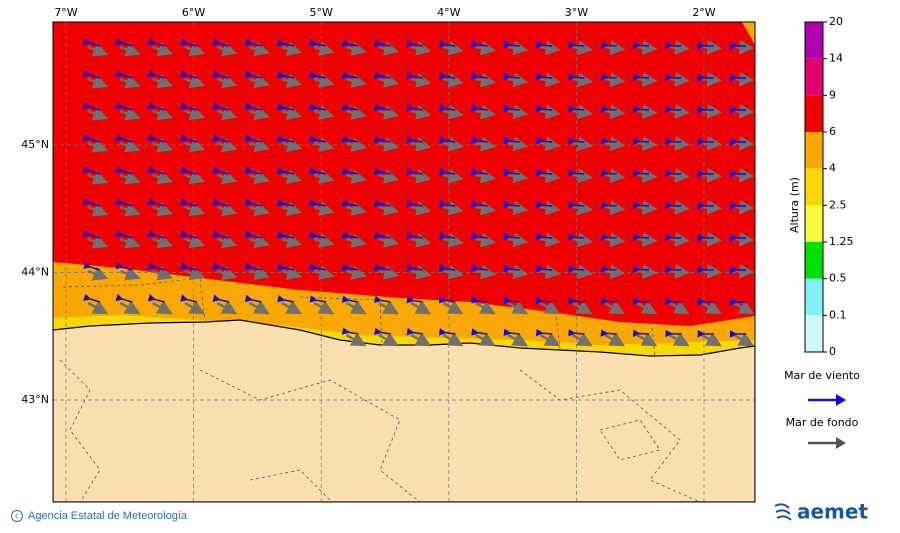 The width and height of the screenshot is (900, 533). What do you see at coordinates (35, 144) in the screenshot?
I see `lat-label: 45°N` at bounding box center [35, 144].